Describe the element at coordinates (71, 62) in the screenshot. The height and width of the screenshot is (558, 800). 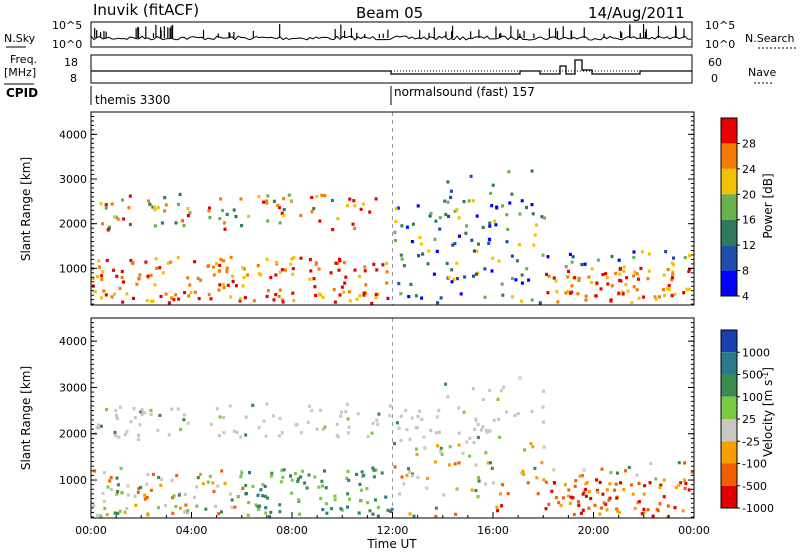
I see `freq-tick-top: 18` at that location.